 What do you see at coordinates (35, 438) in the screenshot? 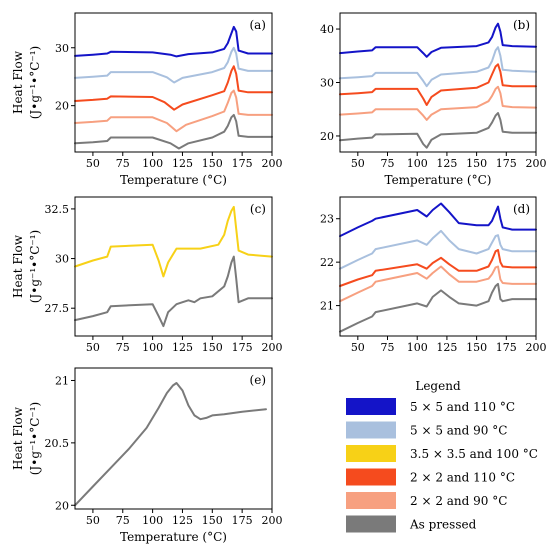
I see `panel-5-ylabel-line2: (J•g⁻¹•°C⁻¹)` at bounding box center [35, 438].